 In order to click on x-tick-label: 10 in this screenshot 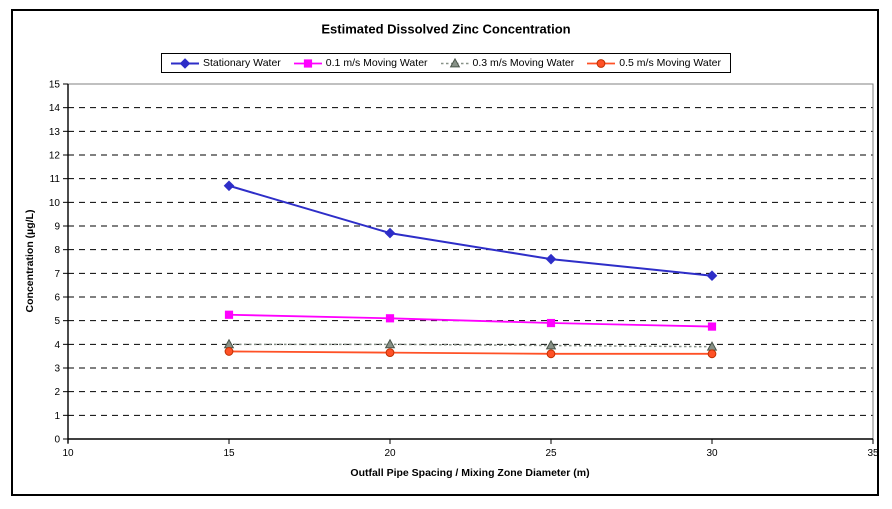, I will do `click(68, 453)`.